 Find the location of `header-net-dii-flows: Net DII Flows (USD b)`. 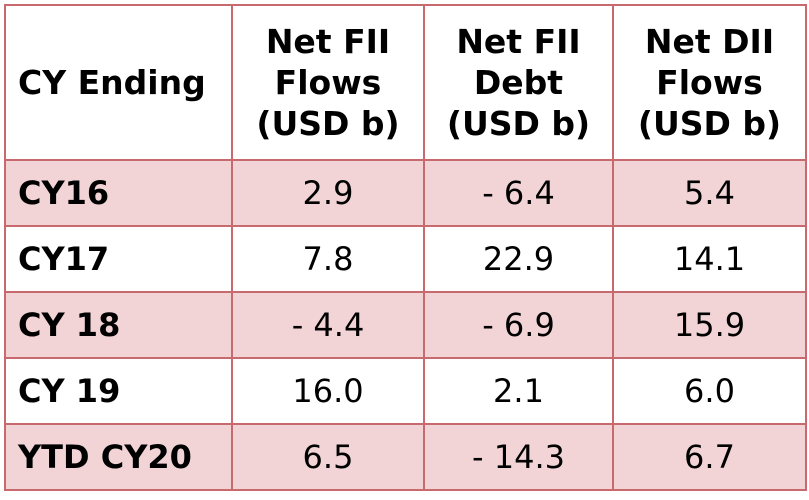

header-net-dii-flows: Net DII Flows (USD b) is located at coordinates (709, 82).